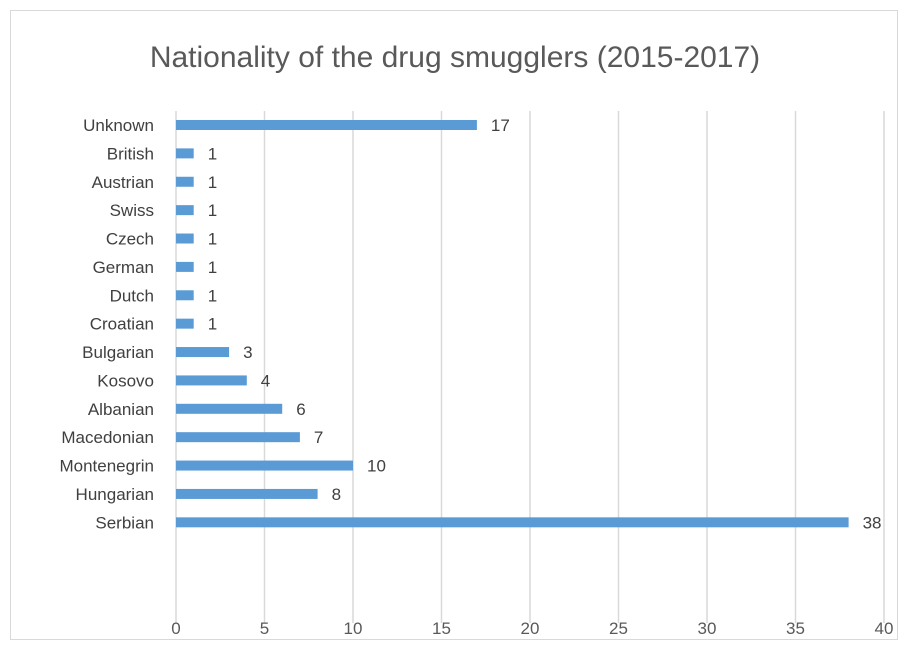 The width and height of the screenshot is (910, 651). What do you see at coordinates (618, 628) in the screenshot?
I see `x-tick-label-25: 25` at bounding box center [618, 628].